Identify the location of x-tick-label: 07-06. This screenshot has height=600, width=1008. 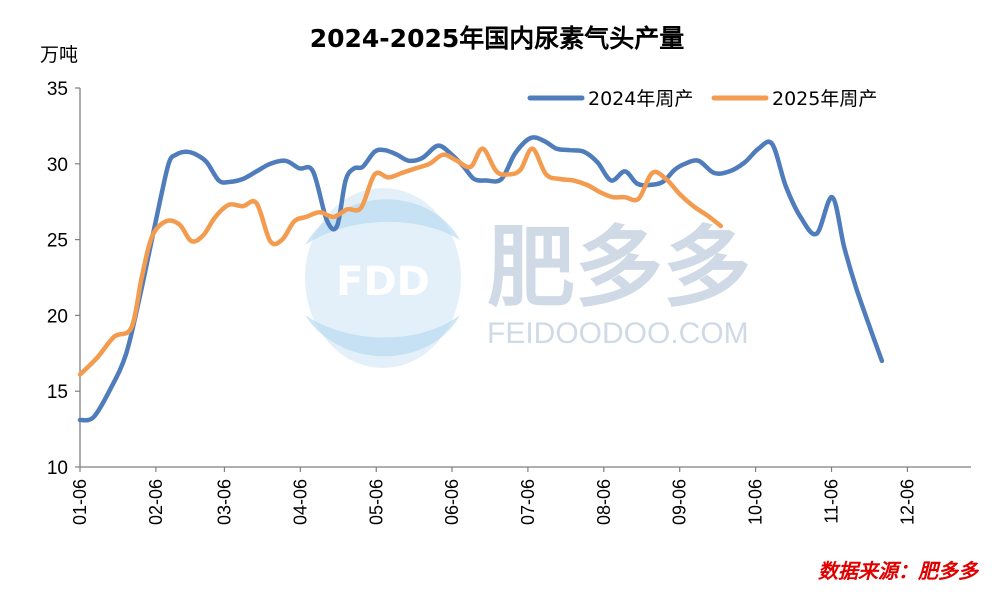
(528, 502).